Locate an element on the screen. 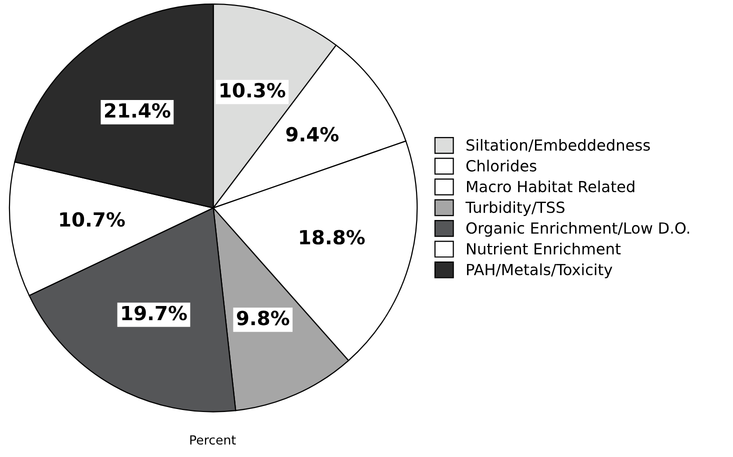  data-label: 18.8% is located at coordinates (332, 237).